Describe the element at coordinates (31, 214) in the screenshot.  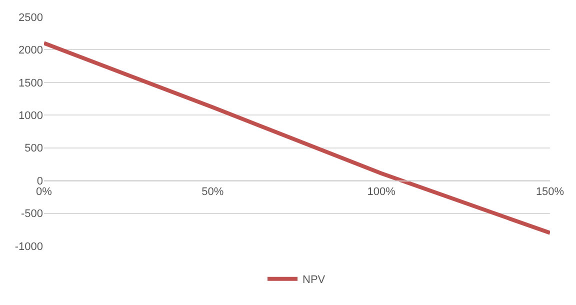
I see `y-tick-label: -500` at that location.